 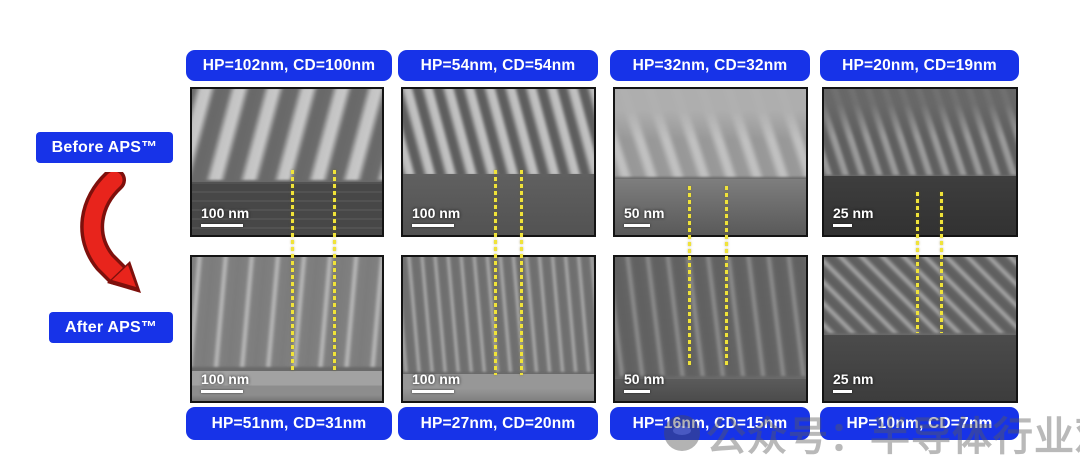 I want to click on bottom-label-col3-text: HP=16nm, CD=15nm, so click(x=710, y=423).